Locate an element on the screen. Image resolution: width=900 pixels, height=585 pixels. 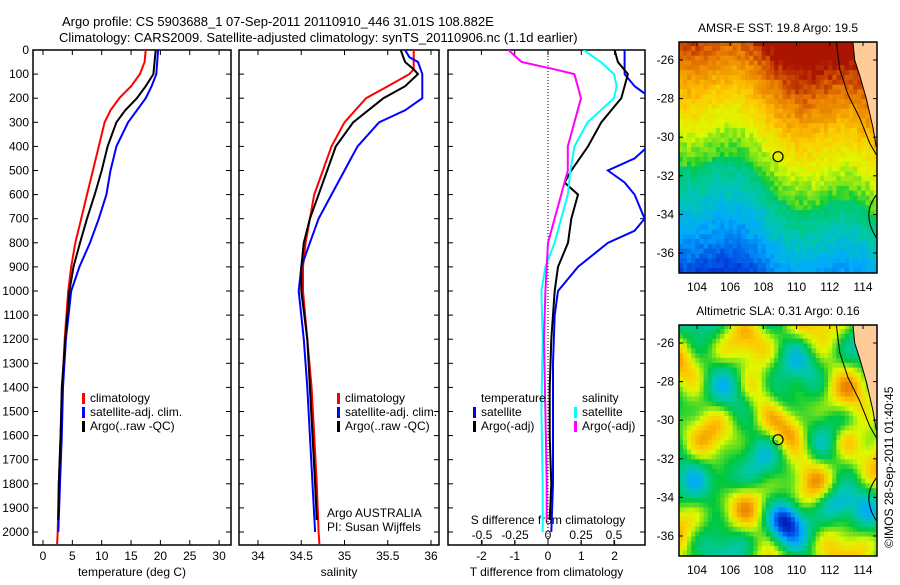
y-tick-label: 900 is located at coordinates (19, 267).